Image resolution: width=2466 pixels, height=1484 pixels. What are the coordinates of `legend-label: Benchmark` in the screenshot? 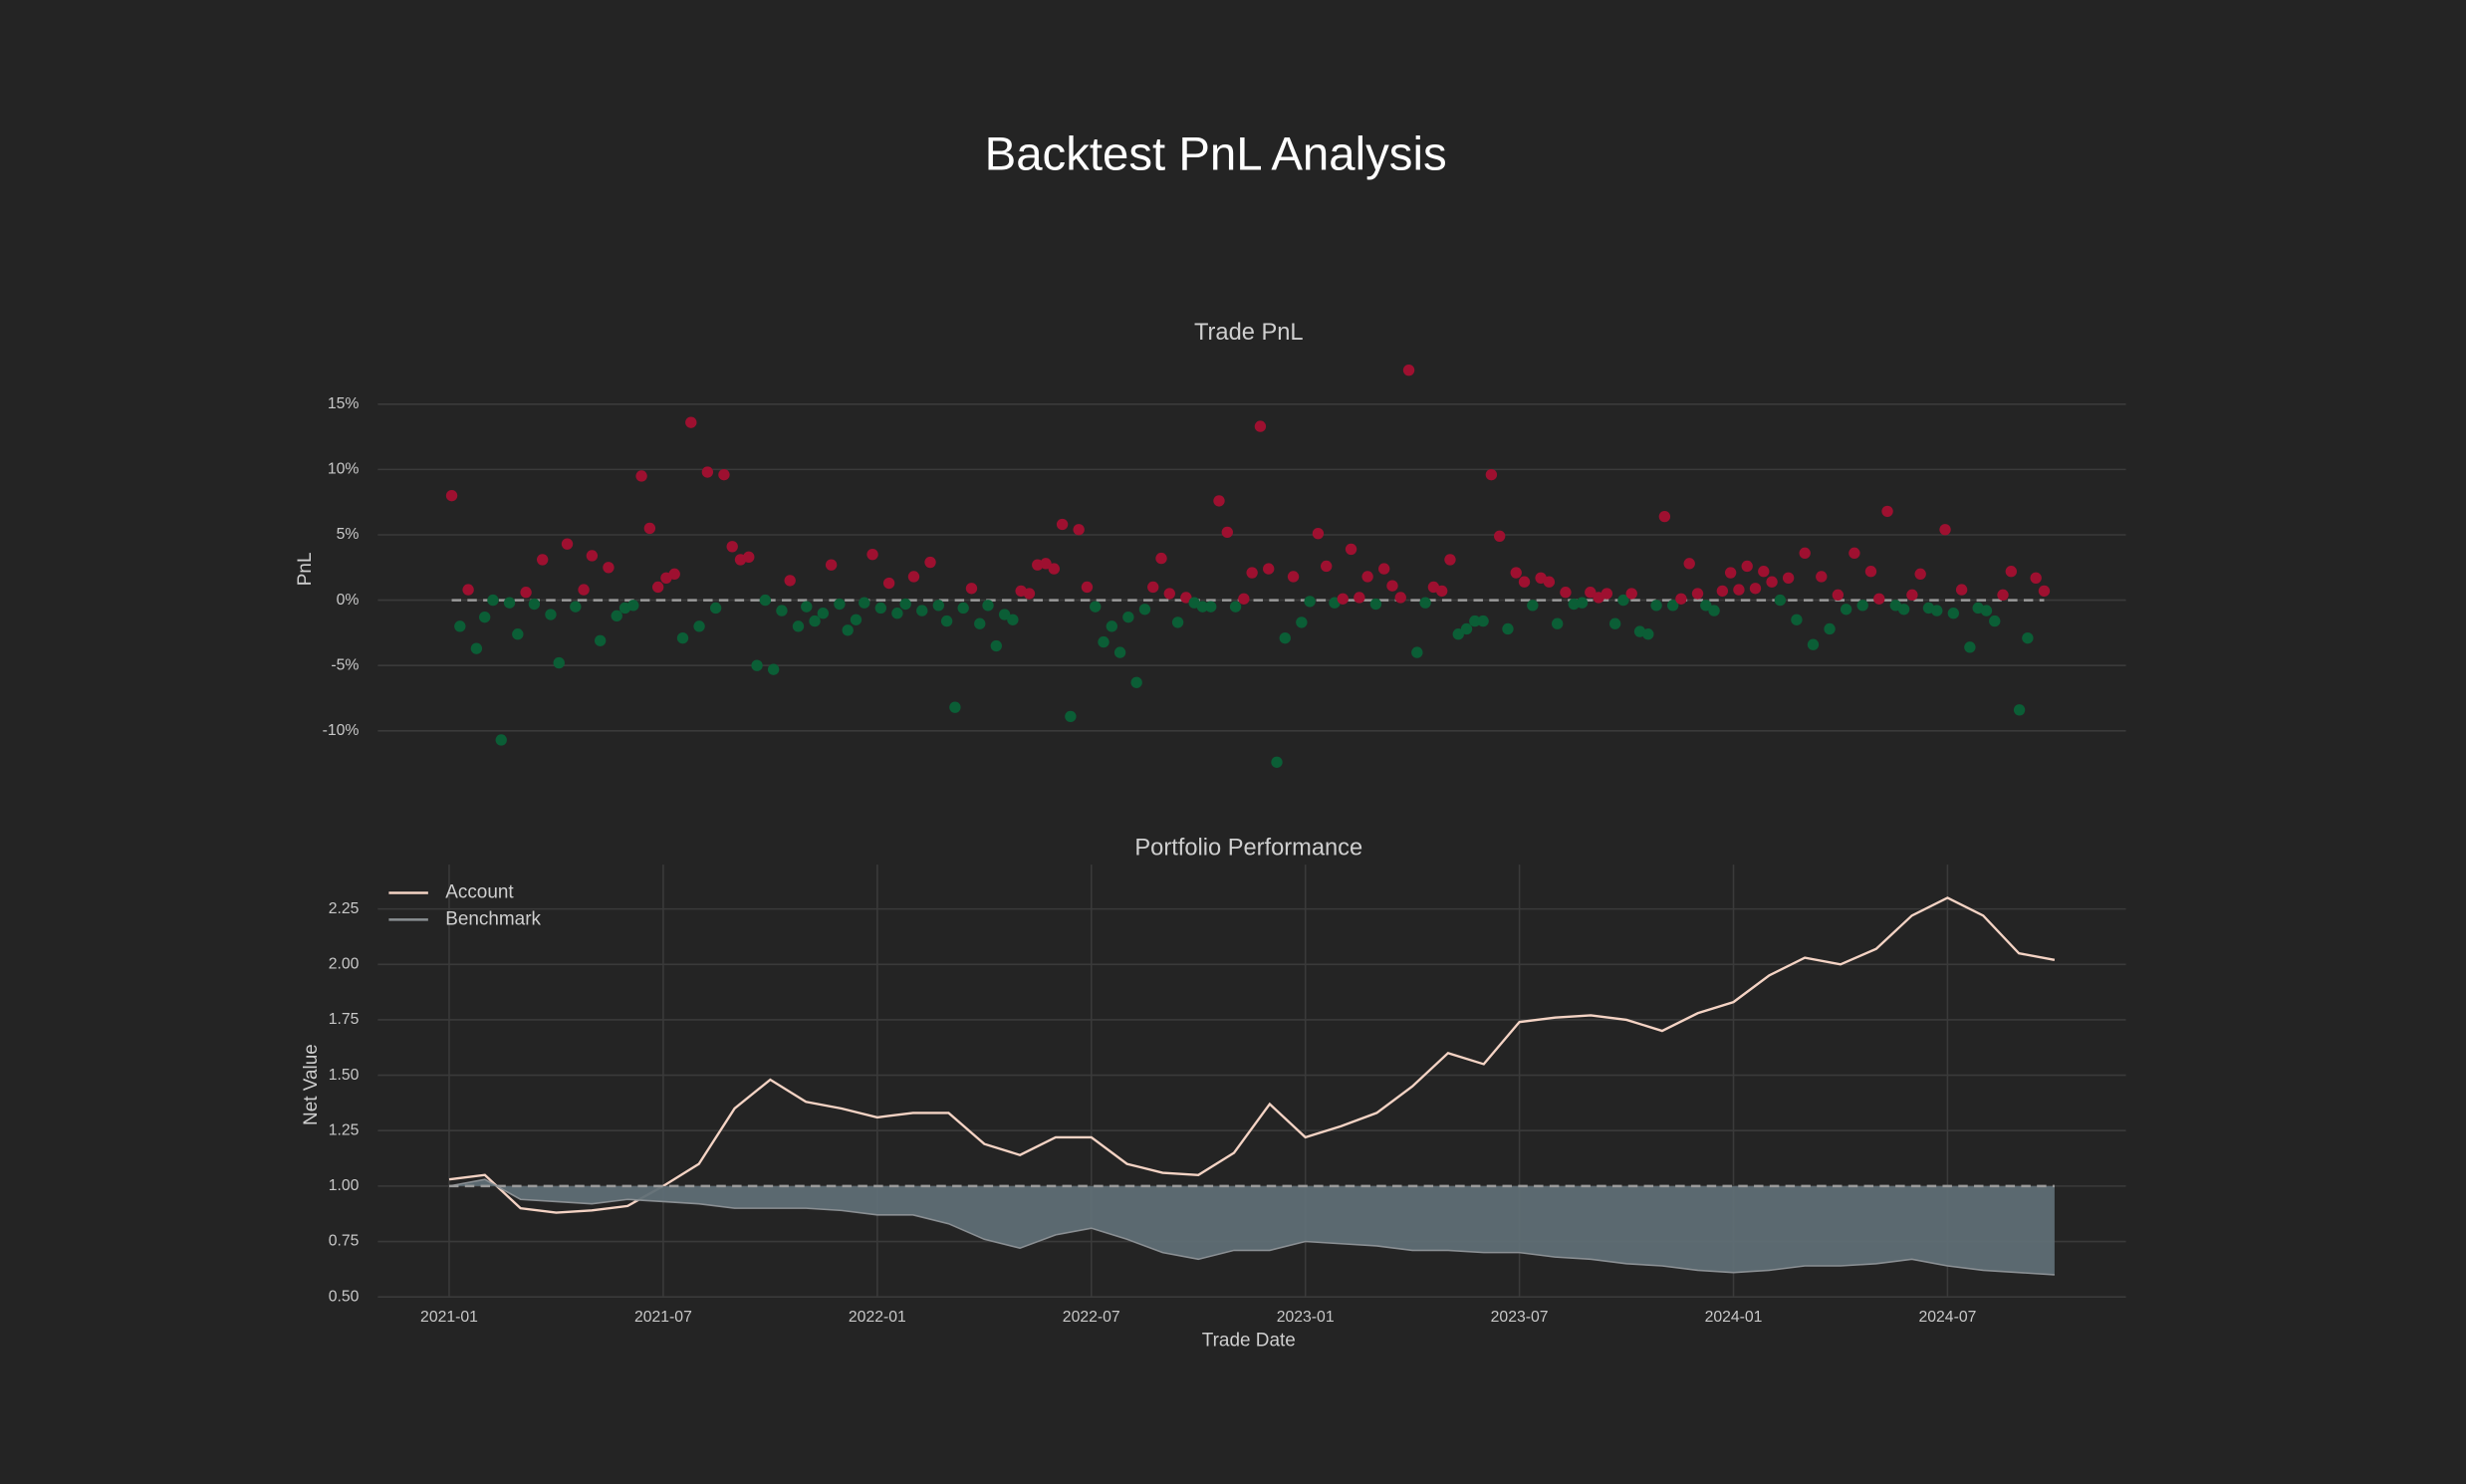 It's located at (493, 918).